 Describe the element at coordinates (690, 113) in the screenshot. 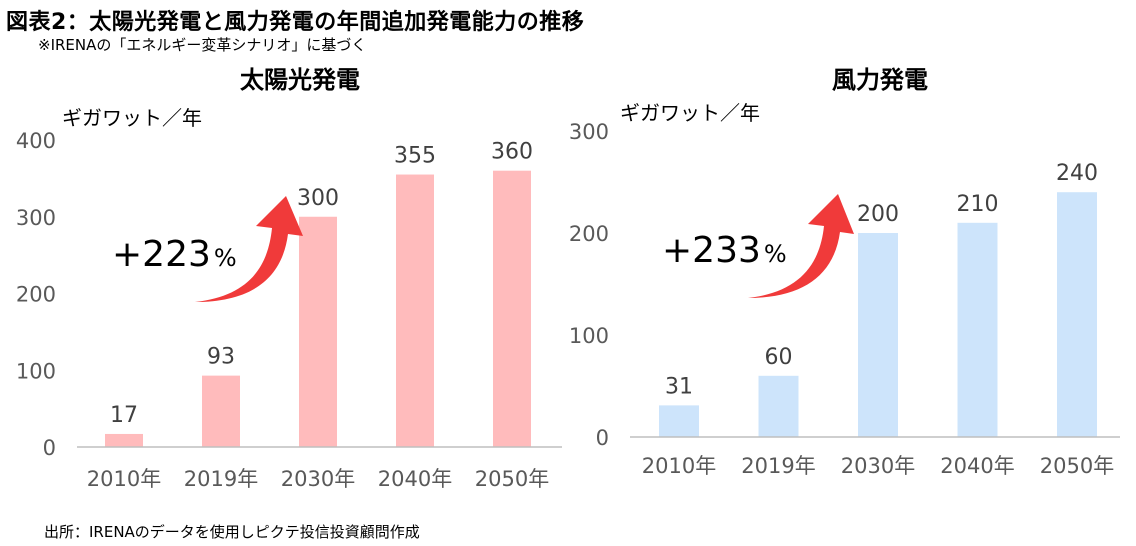

I see `wind-y-unit-label: ギガワット／年` at that location.